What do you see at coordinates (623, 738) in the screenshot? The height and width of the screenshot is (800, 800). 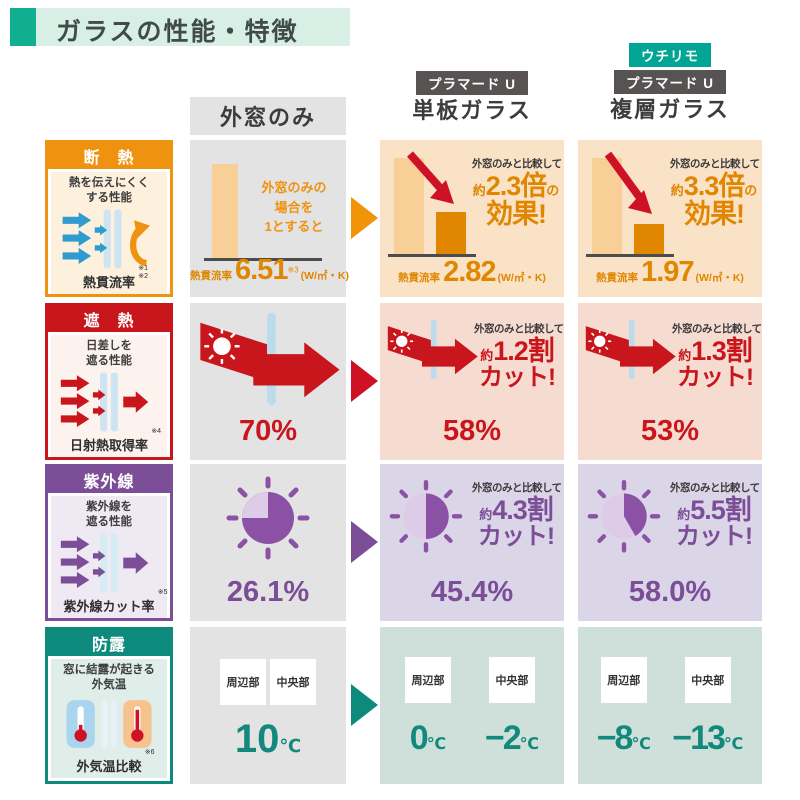 I see `edge-temp: −8℃` at bounding box center [623, 738].